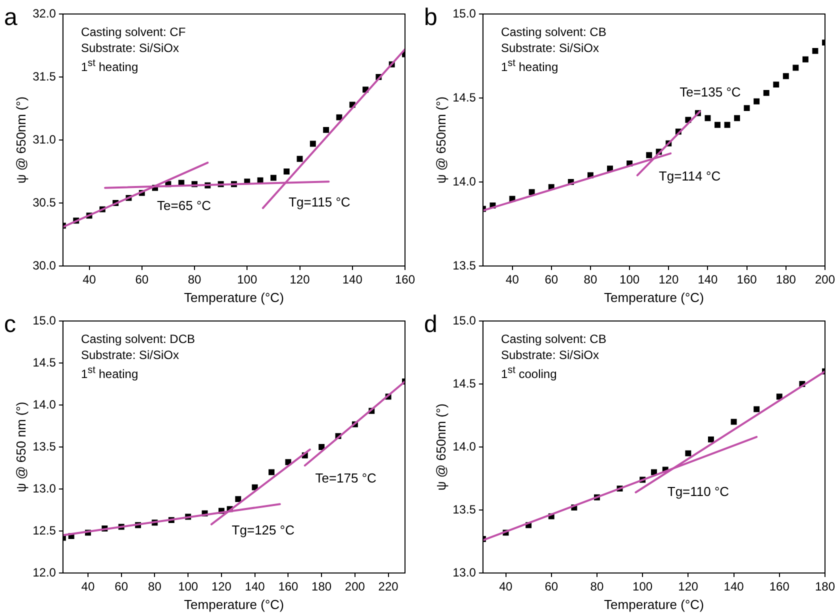 The width and height of the screenshot is (839, 613). I want to click on x-tick-label: 220, so click(388, 587).